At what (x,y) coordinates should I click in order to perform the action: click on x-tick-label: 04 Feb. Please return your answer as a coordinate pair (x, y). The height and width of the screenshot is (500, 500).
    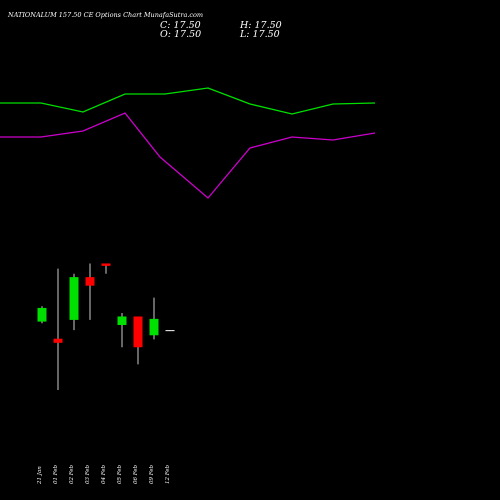
    Looking at the image, I should click on (104, 474).